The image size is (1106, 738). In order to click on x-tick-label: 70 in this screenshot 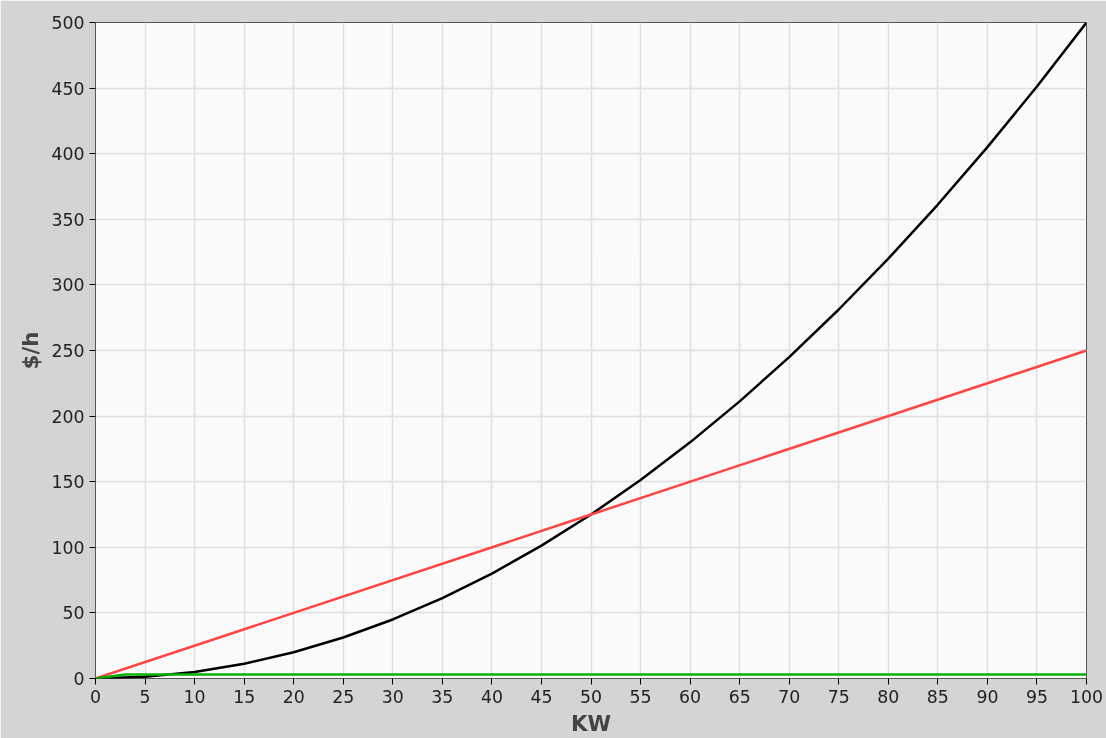, I will do `click(789, 696)`.